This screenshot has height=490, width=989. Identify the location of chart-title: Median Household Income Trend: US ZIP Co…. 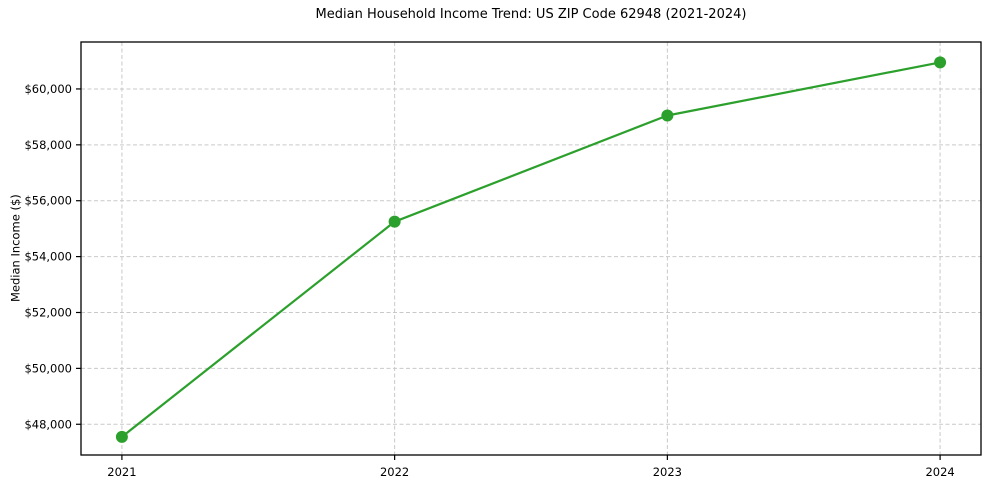
(531, 14).